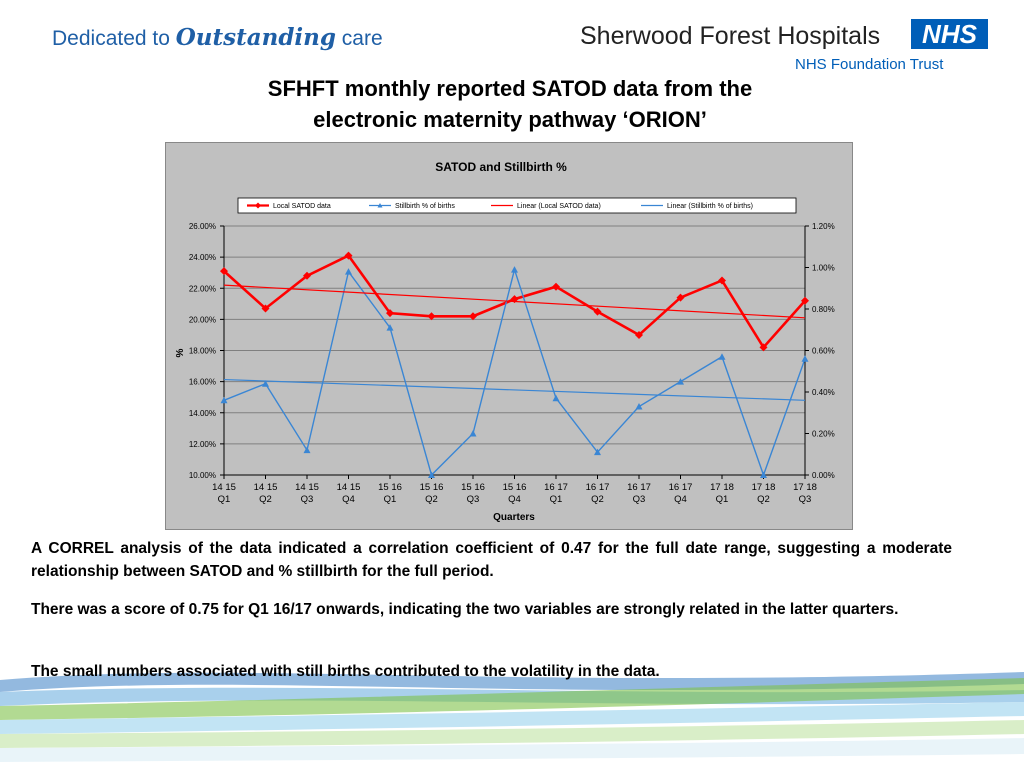  What do you see at coordinates (823, 475) in the screenshot?
I see `right-axis-tick-label: 0.00%` at bounding box center [823, 475].